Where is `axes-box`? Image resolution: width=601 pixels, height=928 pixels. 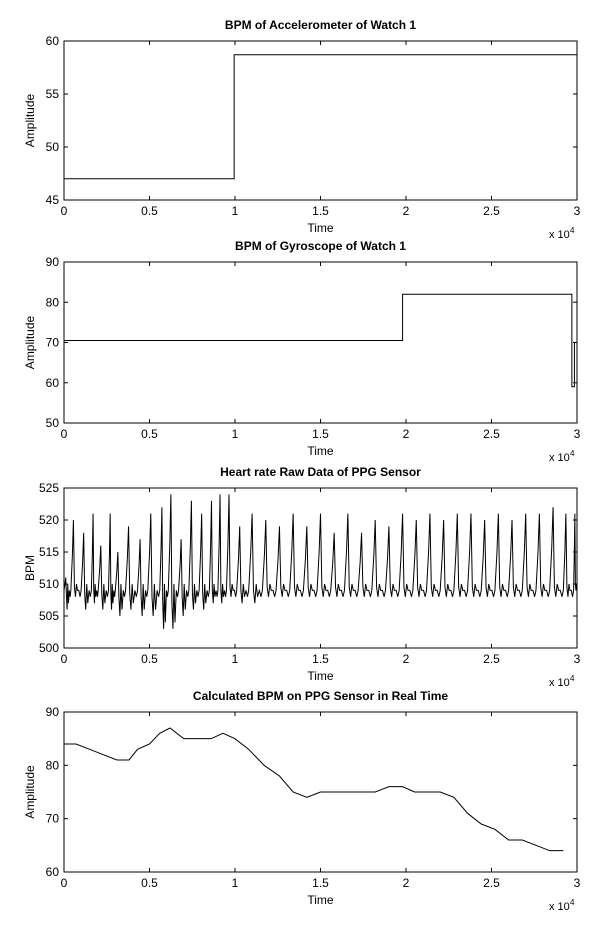 axes-box is located at coordinates (320, 120).